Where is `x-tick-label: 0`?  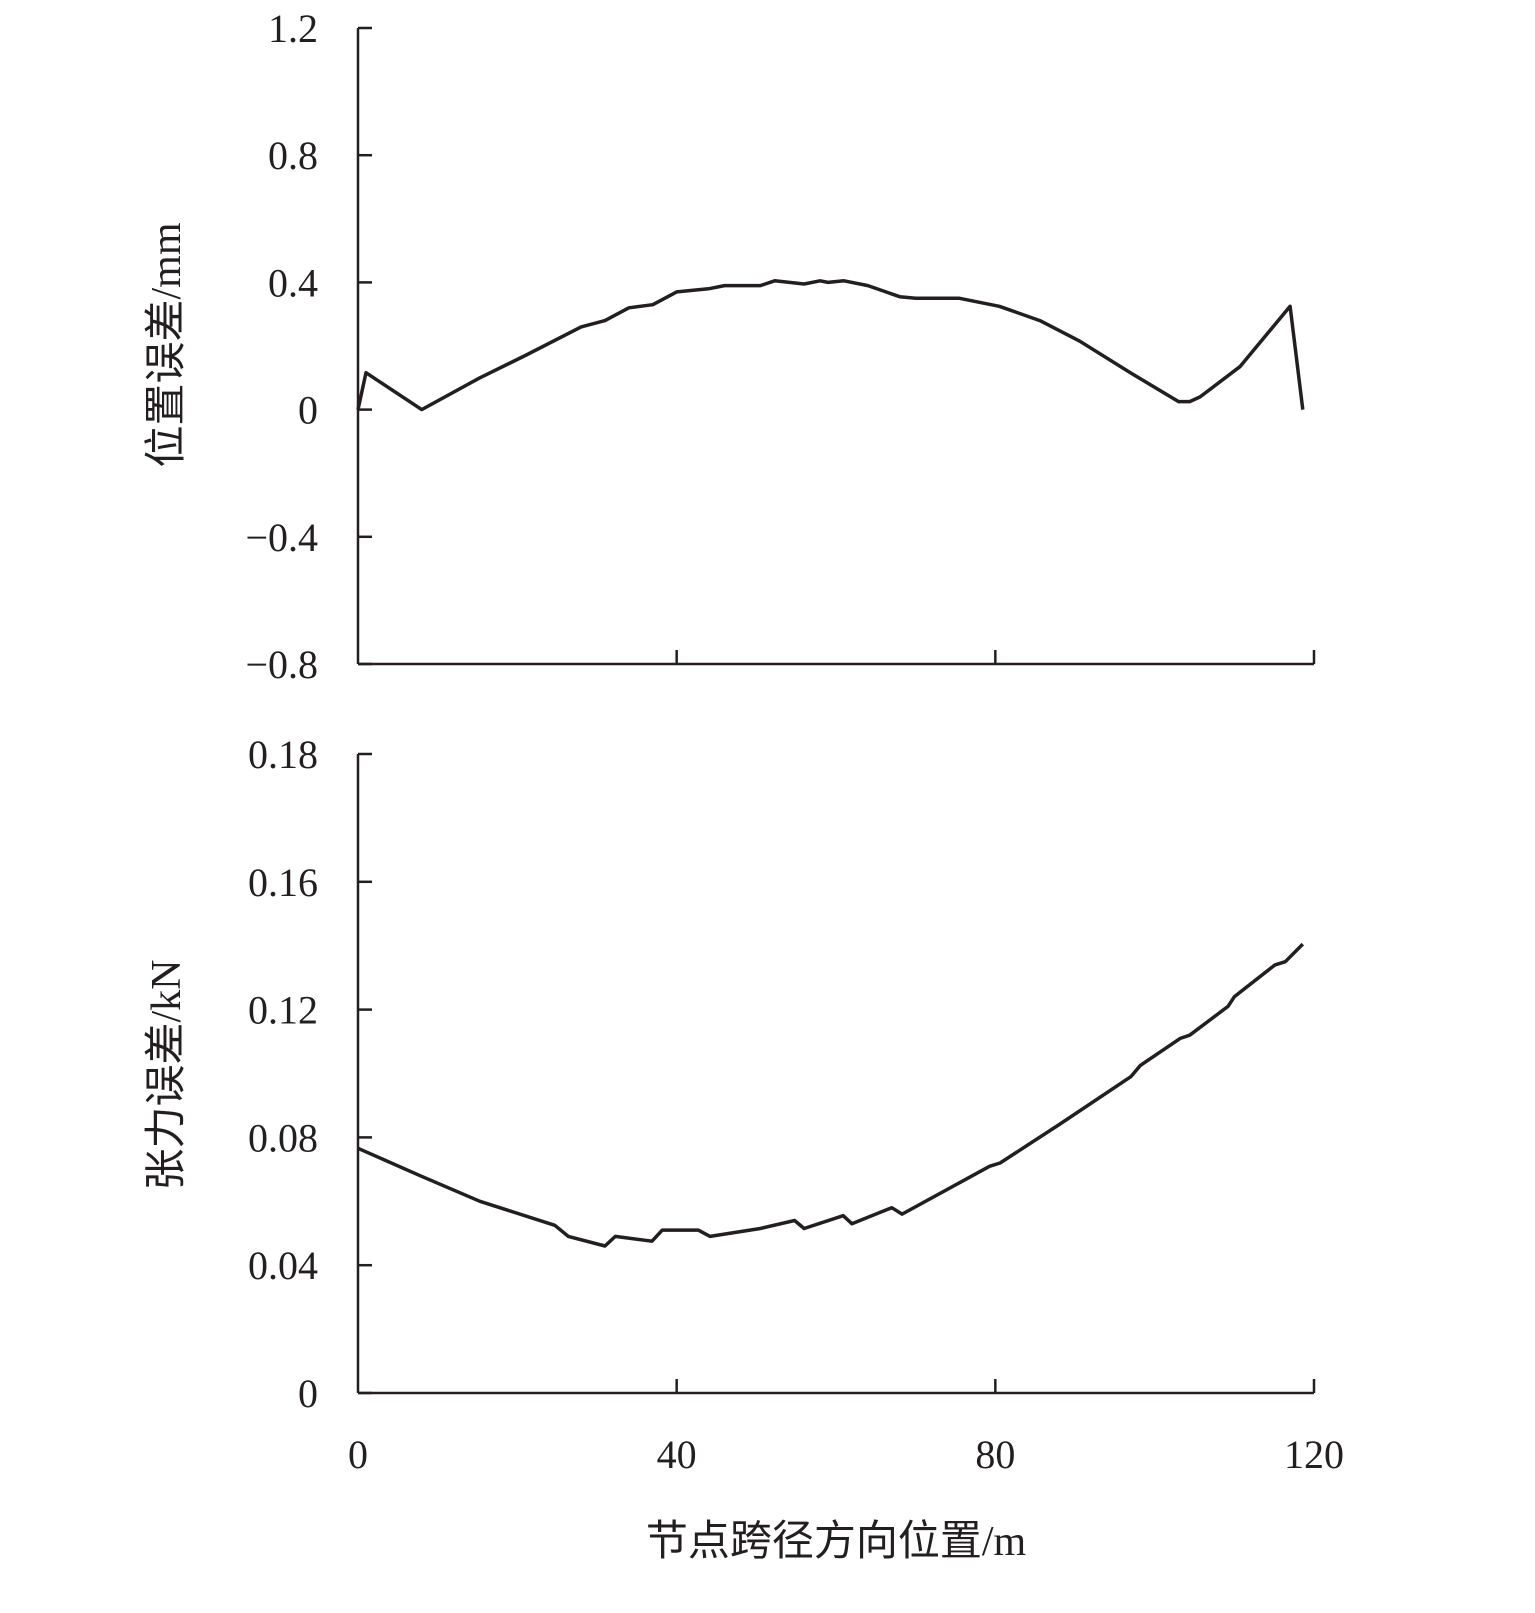 x-tick-label: 0 is located at coordinates (358, 1454).